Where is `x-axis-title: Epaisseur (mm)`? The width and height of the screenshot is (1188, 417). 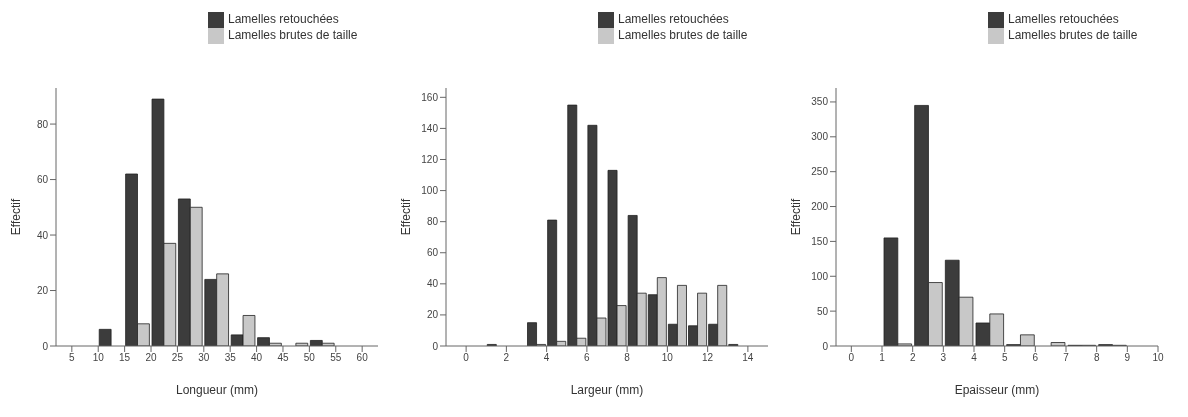 x-axis-title: Epaisseur (mm) is located at coordinates (997, 390).